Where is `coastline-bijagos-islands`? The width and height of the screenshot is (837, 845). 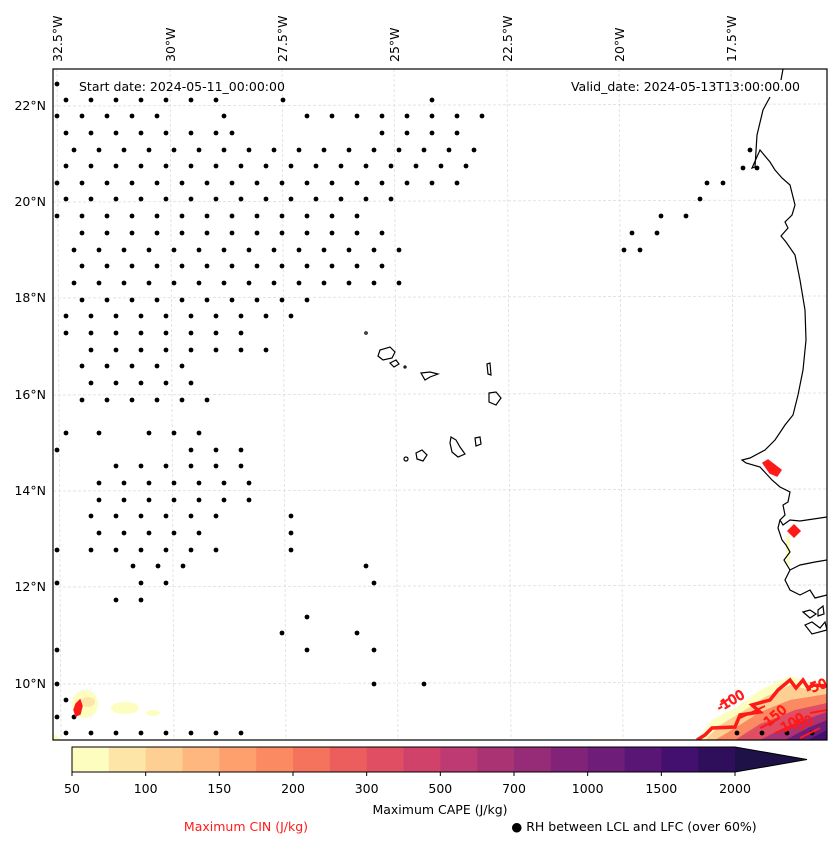 coastline-bijagos-islands is located at coordinates (814, 619).